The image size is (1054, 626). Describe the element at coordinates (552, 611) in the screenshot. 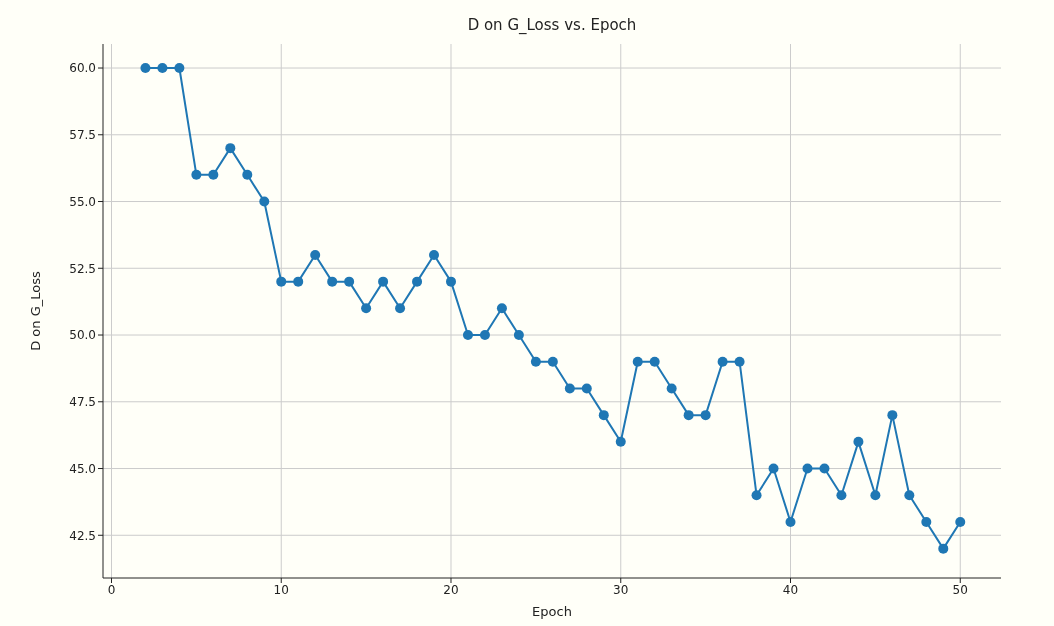

I see `x-axis-title: Epoch` at that location.